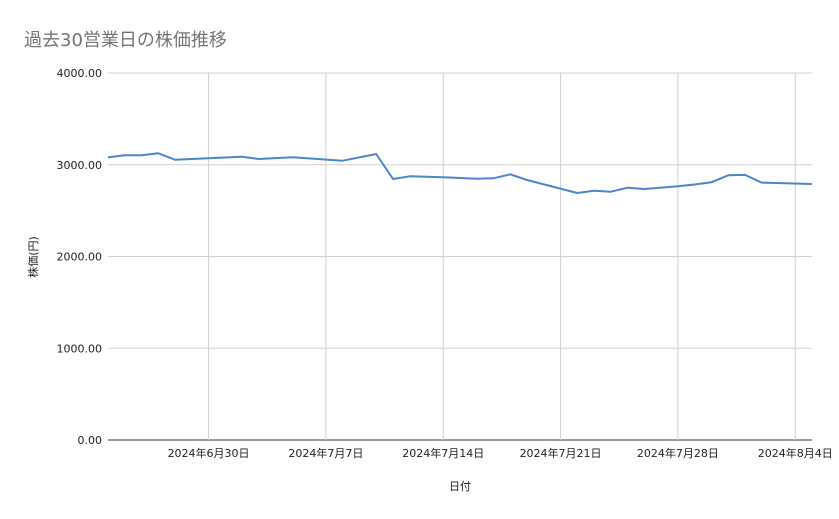 Image resolution: width=839 pixels, height=519 pixels. I want to click on x-tick-label: 2024年7月7日, so click(325, 453).